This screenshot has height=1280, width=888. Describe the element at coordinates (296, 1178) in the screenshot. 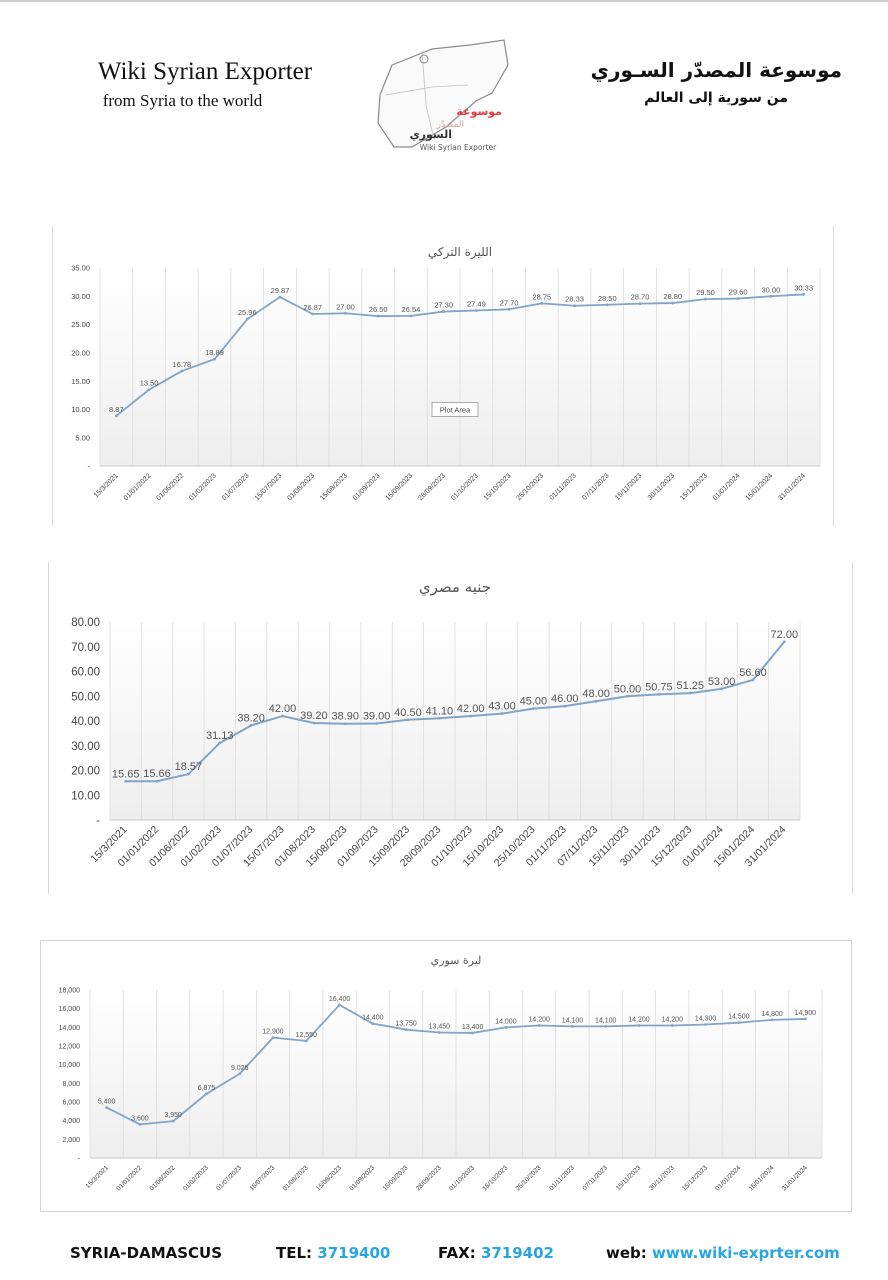

I see `x-tick-label: 01/08/2023` at that location.